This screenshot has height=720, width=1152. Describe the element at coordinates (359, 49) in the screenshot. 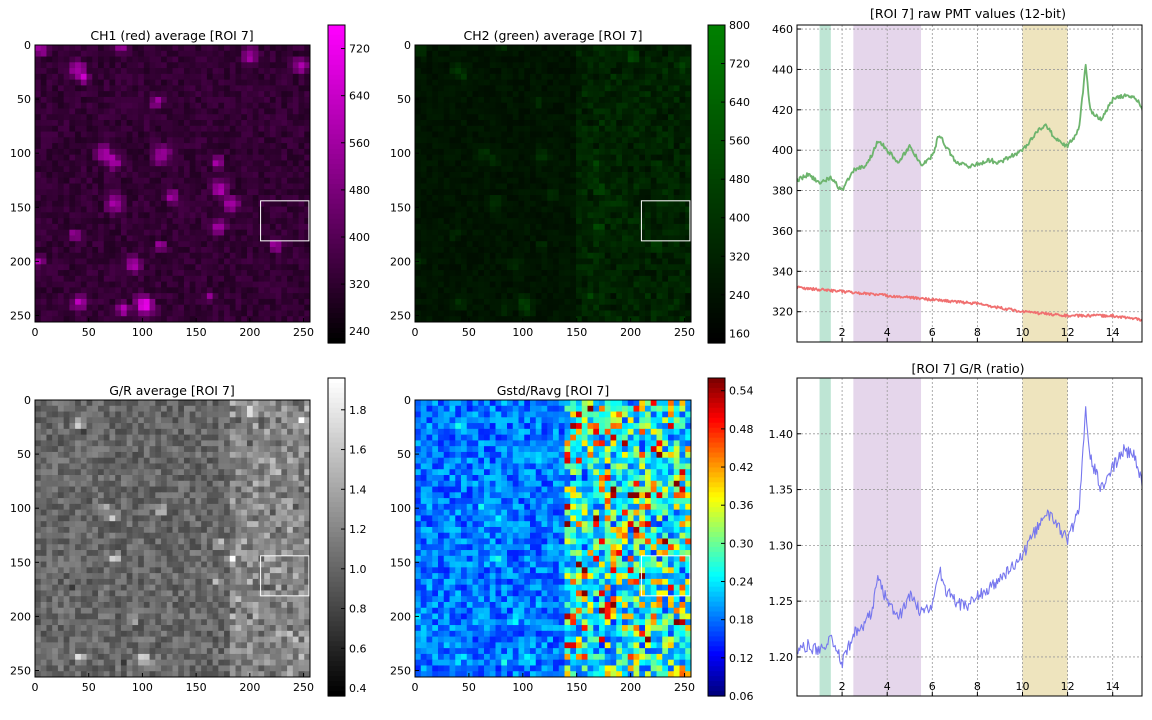

I see `ch1-colorbar-tick-label: 720` at that location.